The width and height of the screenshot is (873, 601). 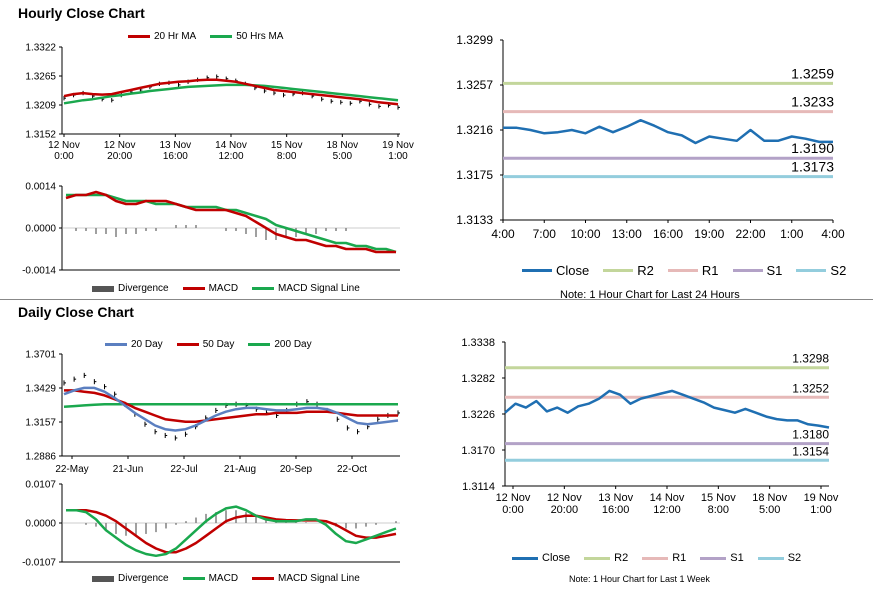 What do you see at coordinates (128, 469) in the screenshot?
I see `daily-price-x-tick-label: 21-Jun` at bounding box center [128, 469].